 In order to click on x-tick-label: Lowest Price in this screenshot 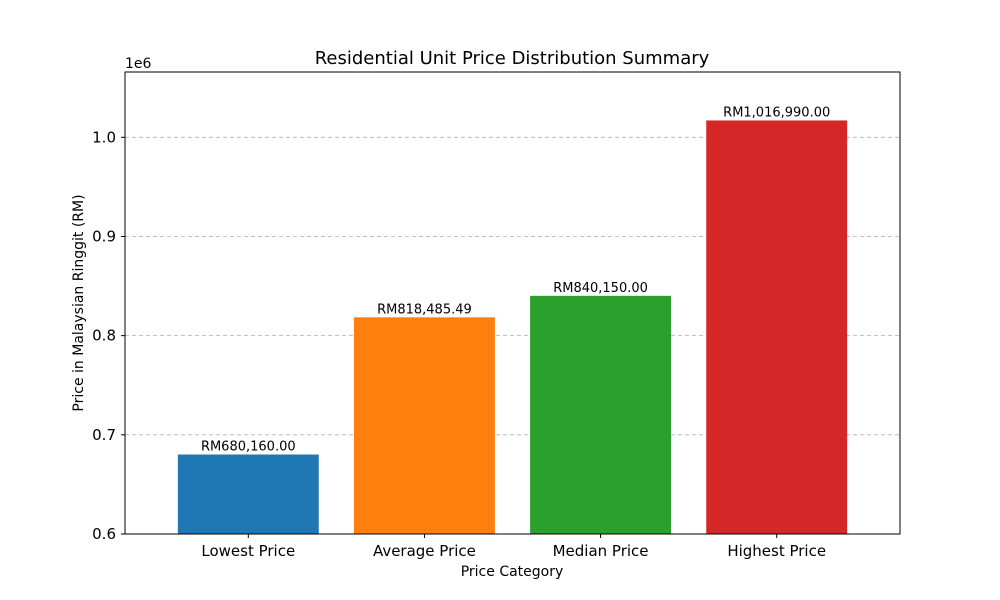, I will do `click(248, 551)`.